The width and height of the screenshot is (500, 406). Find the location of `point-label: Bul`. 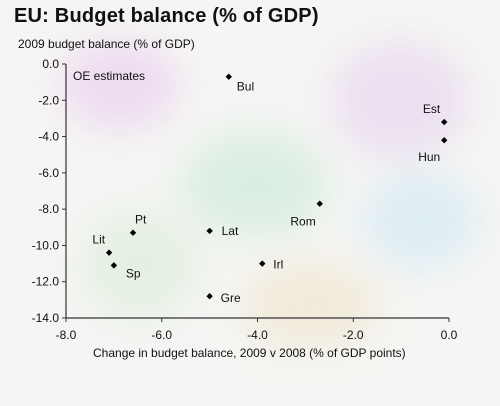

point-label: Bul is located at coordinates (245, 87).